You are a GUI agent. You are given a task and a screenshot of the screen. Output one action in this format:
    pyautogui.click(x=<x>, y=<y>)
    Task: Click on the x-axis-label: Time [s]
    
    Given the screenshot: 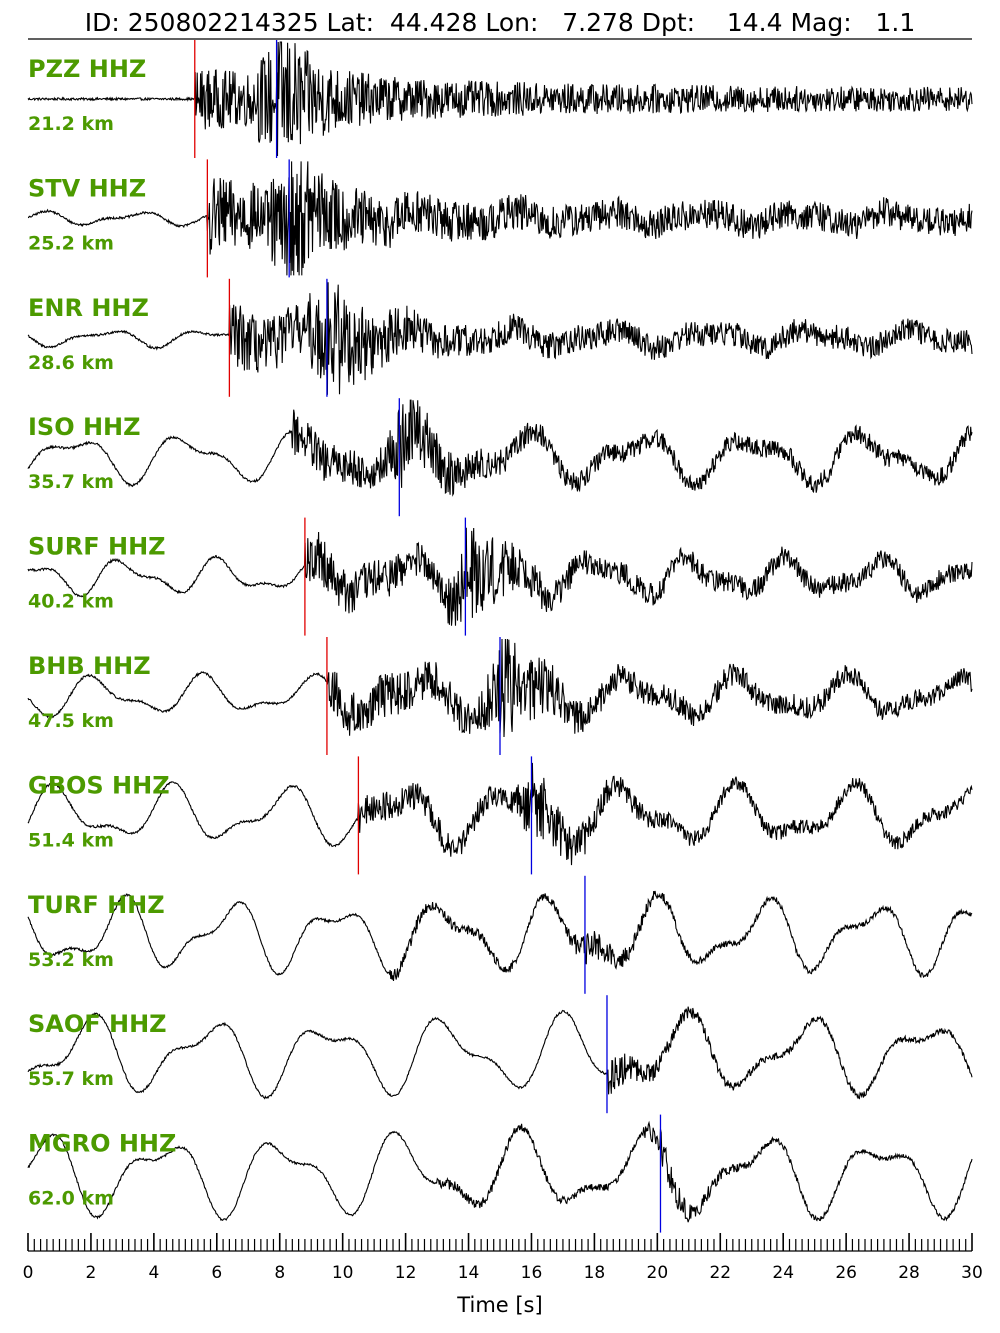 What is the action you would take?
    pyautogui.click(x=499, y=1305)
    